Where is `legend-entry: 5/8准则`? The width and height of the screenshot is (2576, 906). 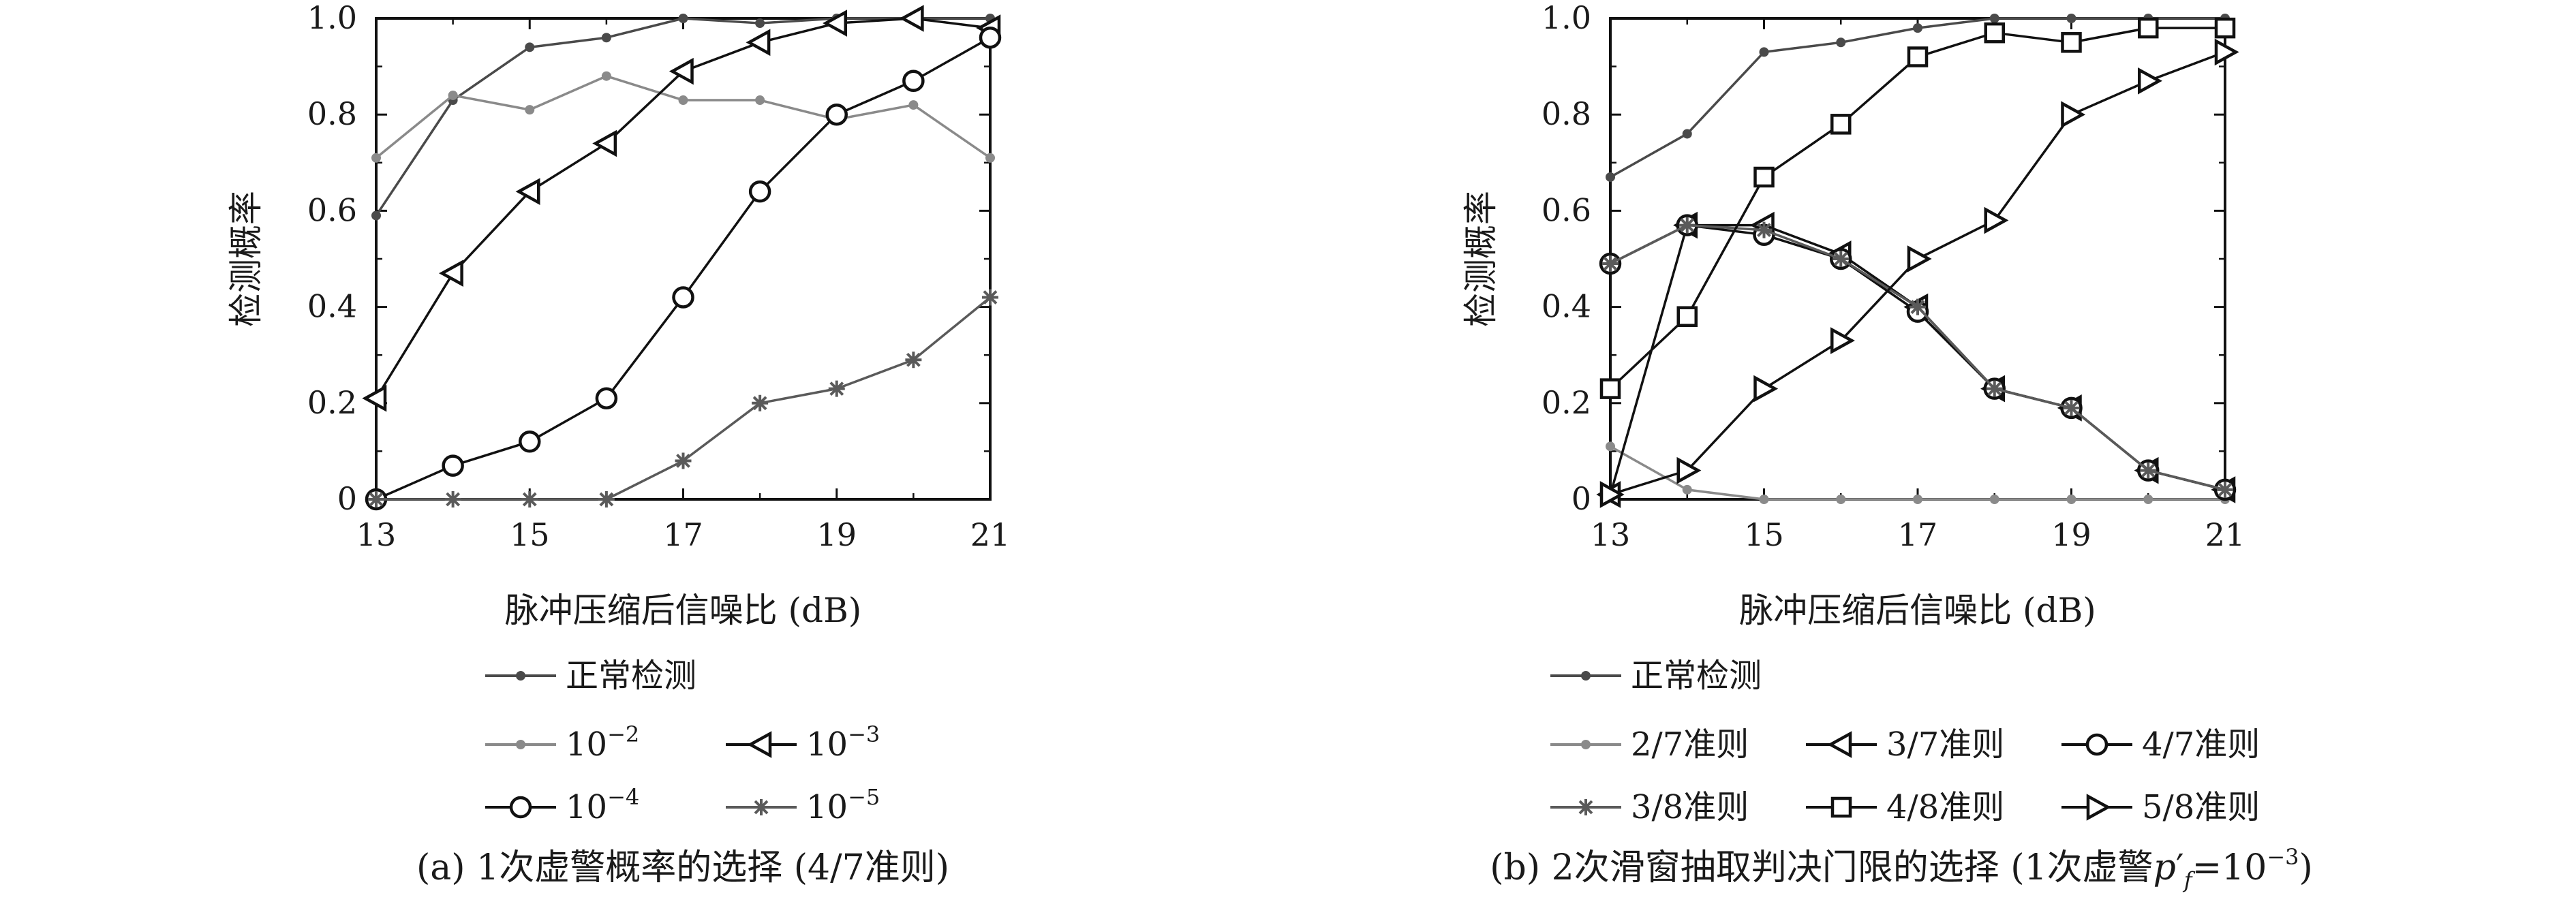
legend-entry: 5/8准则 is located at coordinates (2160, 807).